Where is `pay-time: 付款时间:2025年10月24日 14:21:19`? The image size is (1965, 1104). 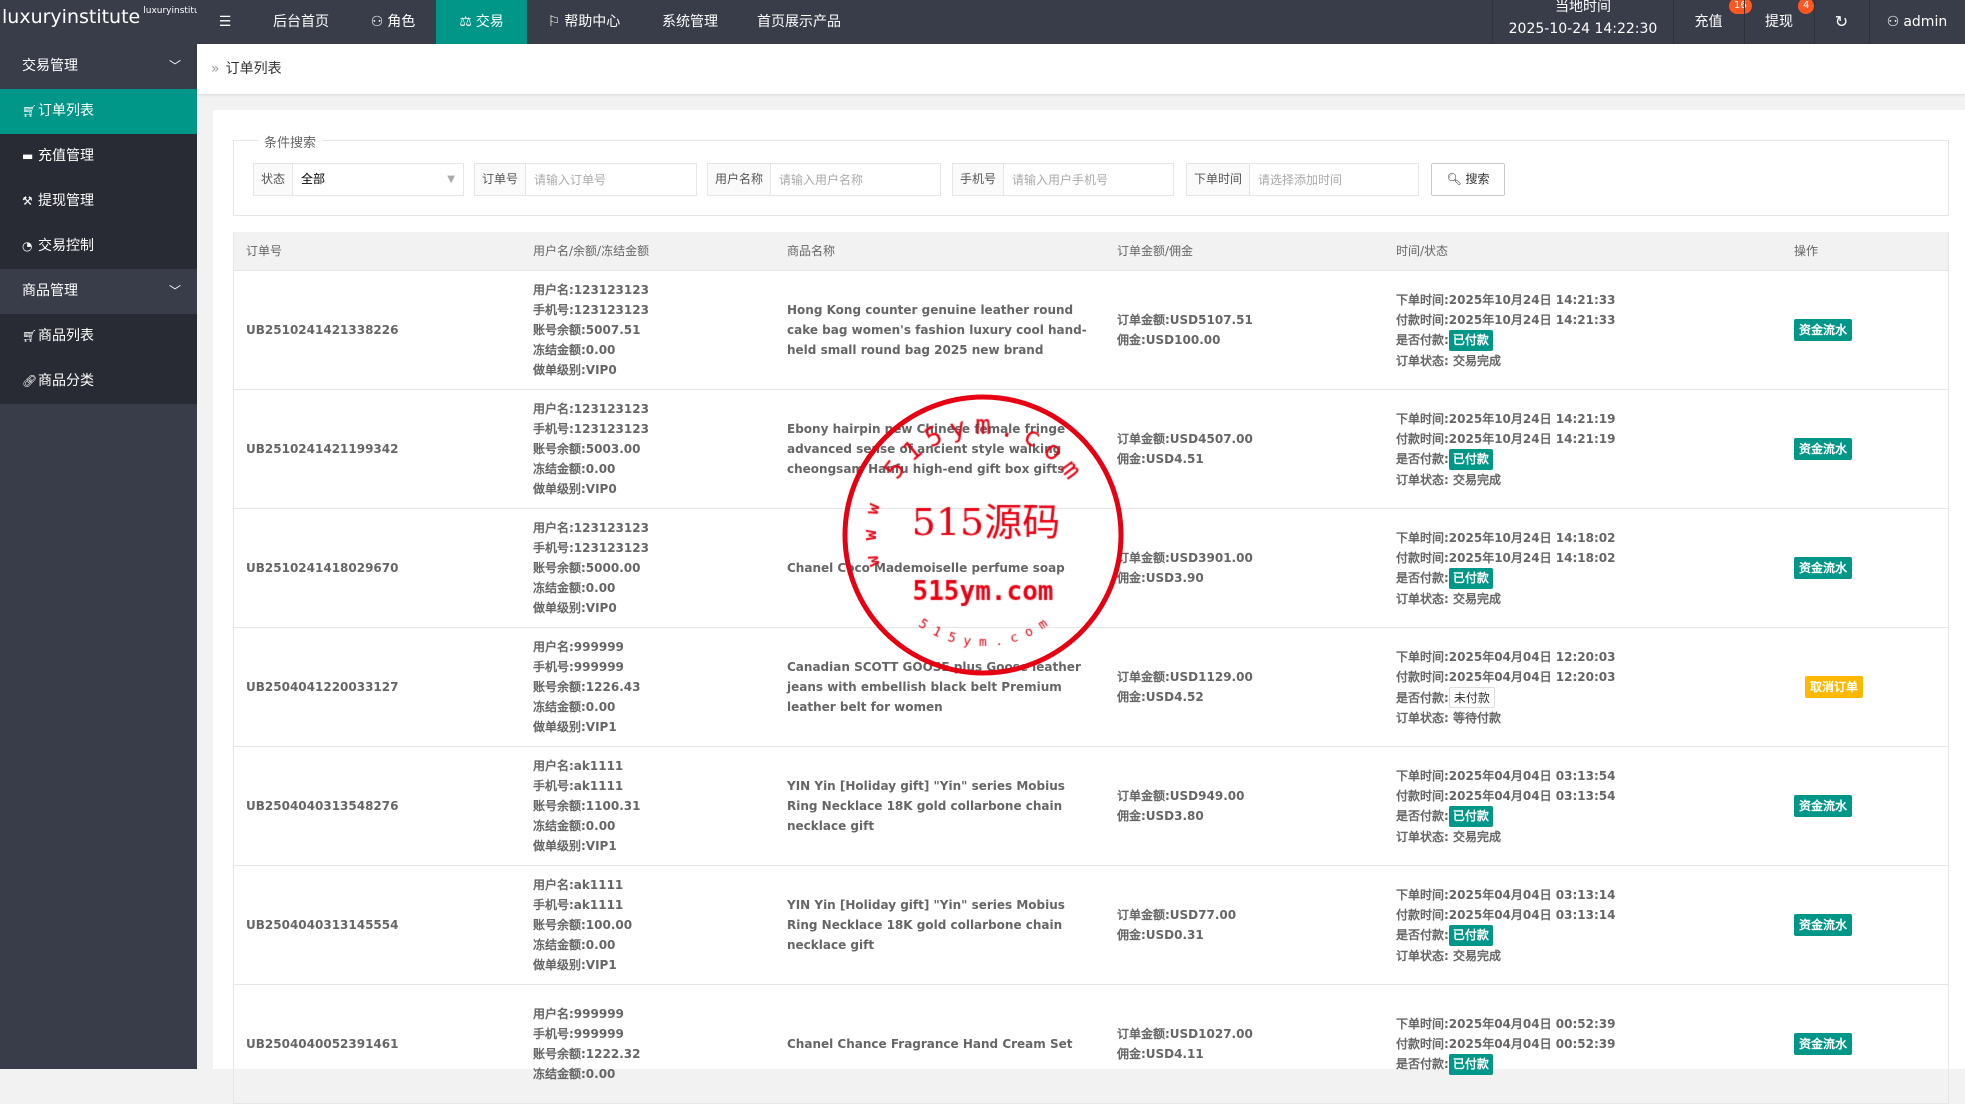
pay-time: 付款时间:2025年10月24日 14:21:19 is located at coordinates (1506, 438).